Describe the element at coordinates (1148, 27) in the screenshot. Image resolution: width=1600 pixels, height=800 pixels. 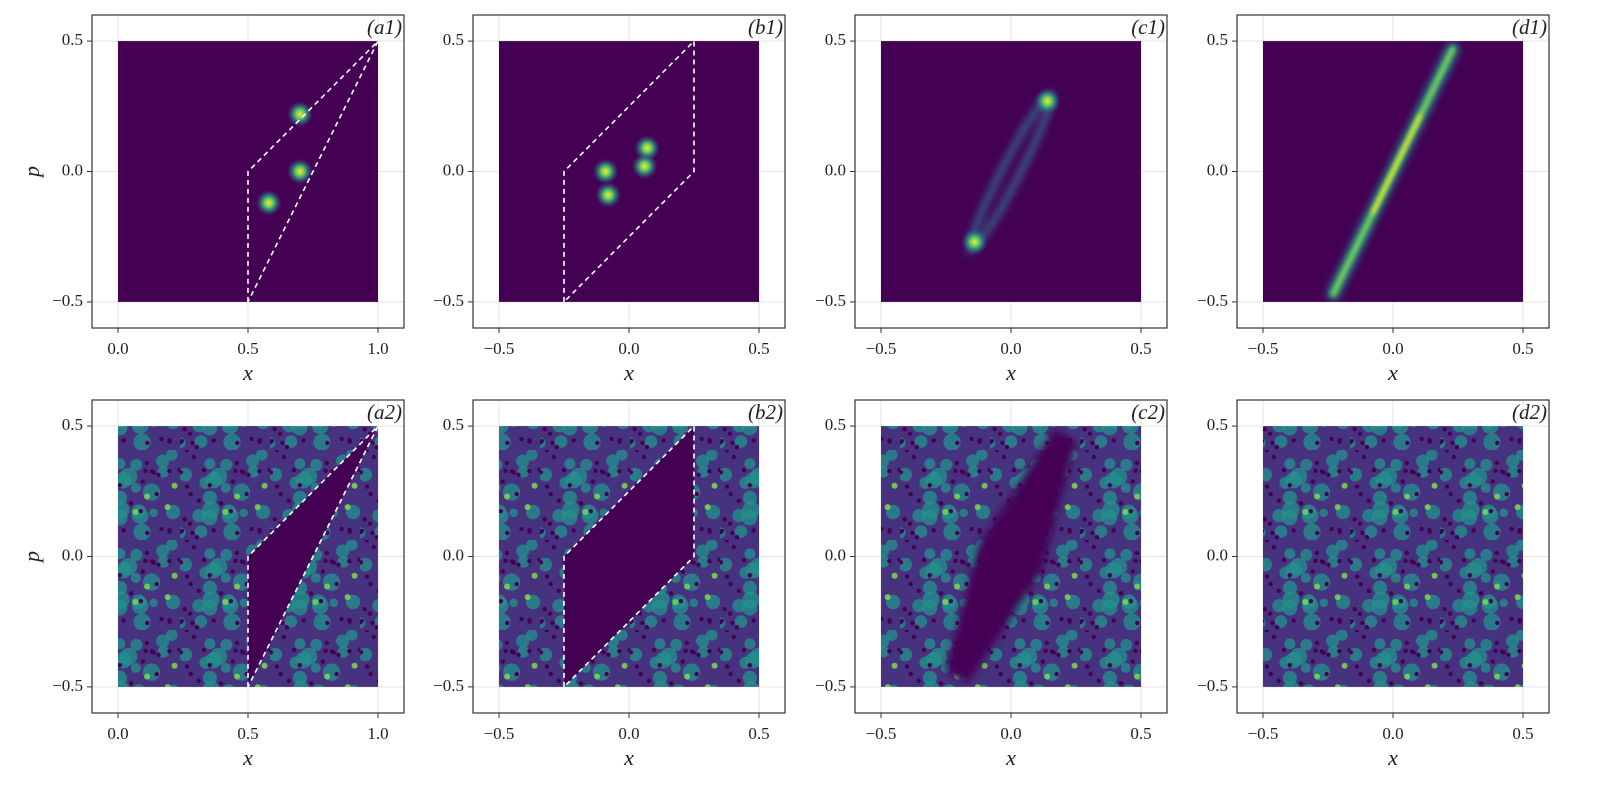
I see `panel-tag: (c1)` at that location.